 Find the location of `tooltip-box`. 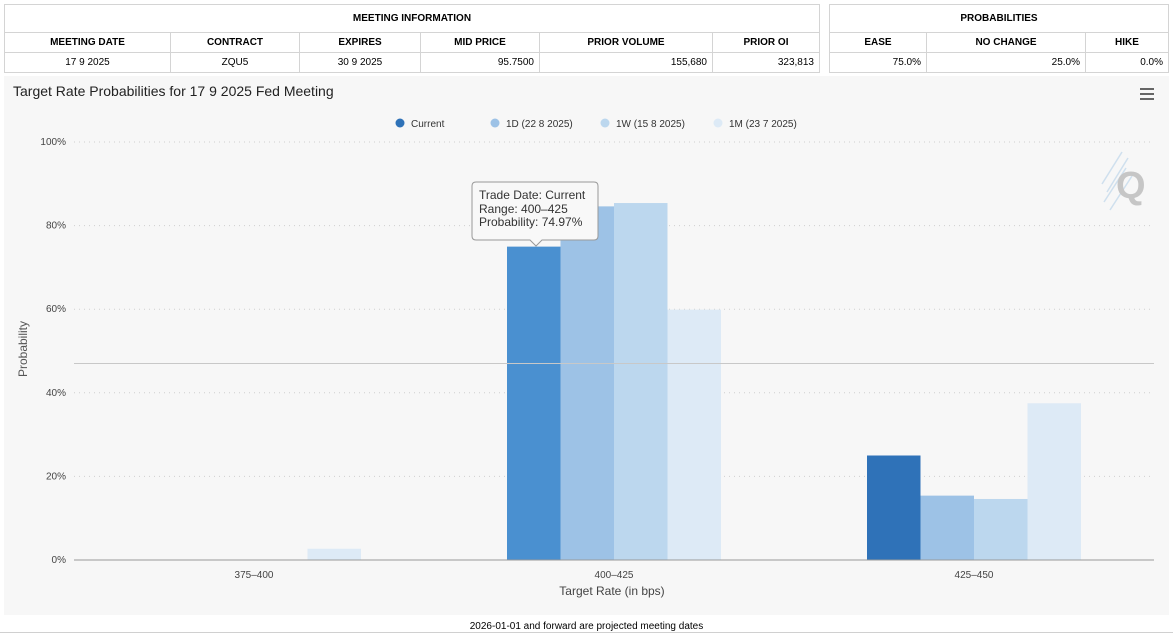

tooltip-box is located at coordinates (535, 214).